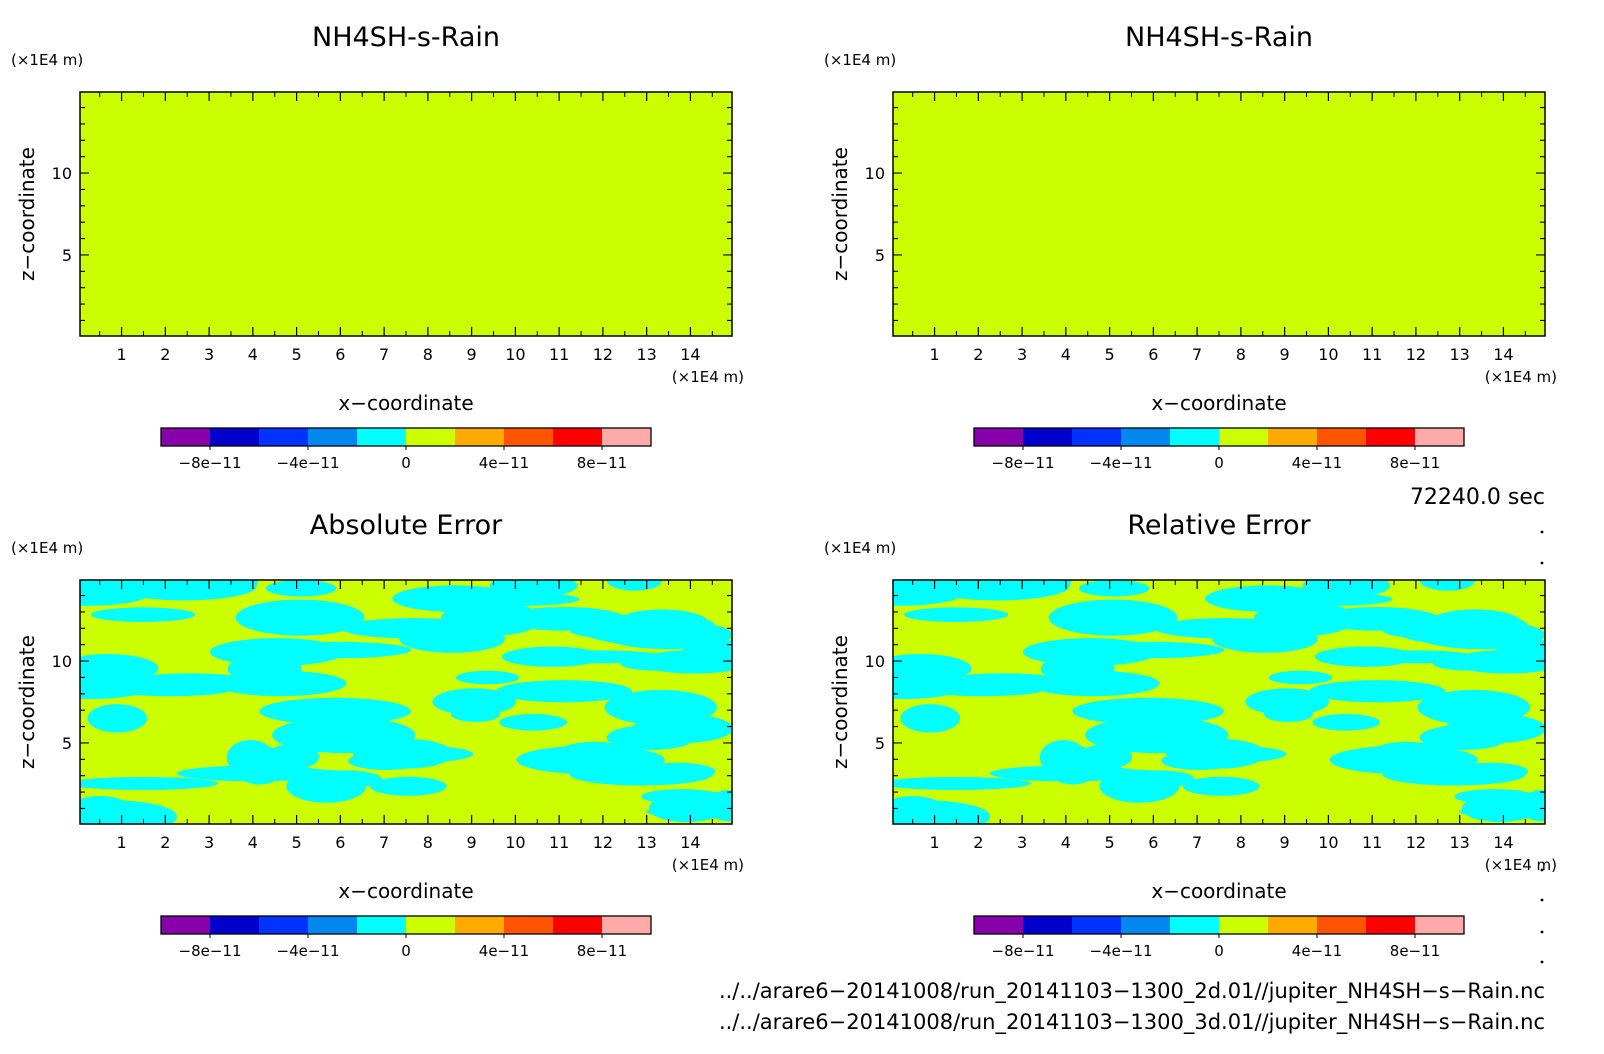  I want to click on y-tick-label: 10, so click(62, 173).